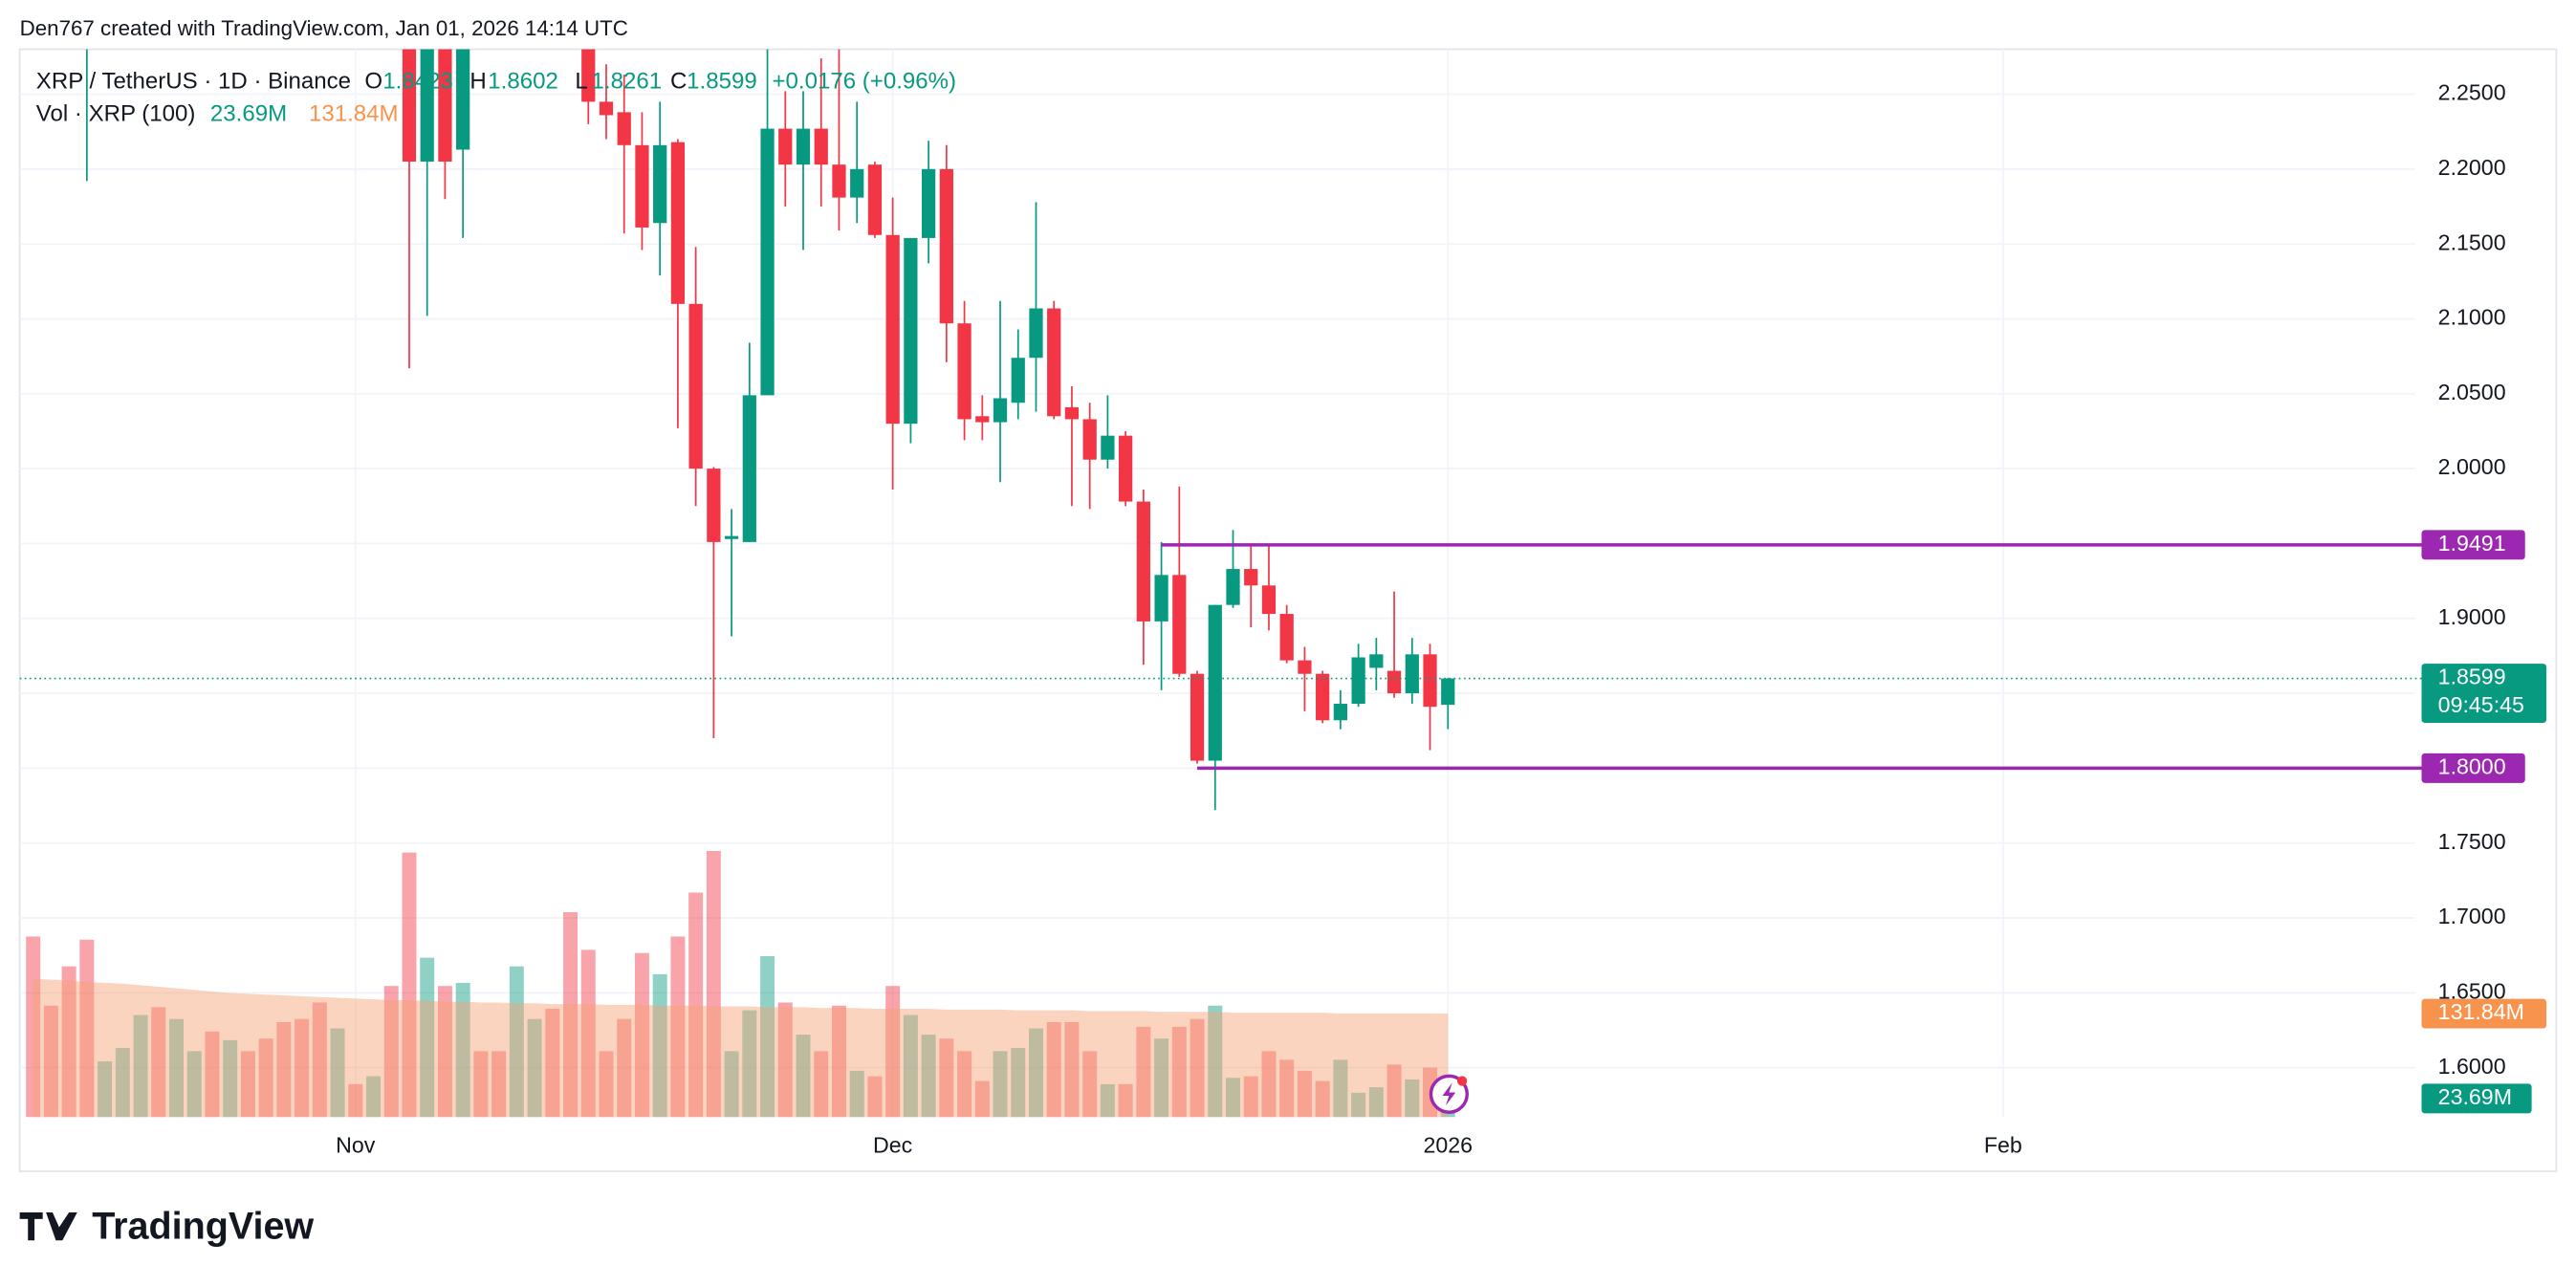 The height and width of the screenshot is (1287, 2576). I want to click on ohlc-value: 1.8261, so click(627, 81).